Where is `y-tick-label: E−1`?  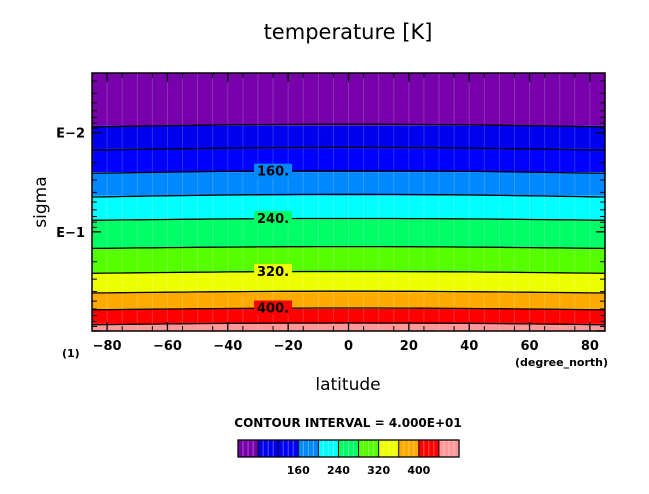
y-tick-label: E−1 is located at coordinates (70, 233).